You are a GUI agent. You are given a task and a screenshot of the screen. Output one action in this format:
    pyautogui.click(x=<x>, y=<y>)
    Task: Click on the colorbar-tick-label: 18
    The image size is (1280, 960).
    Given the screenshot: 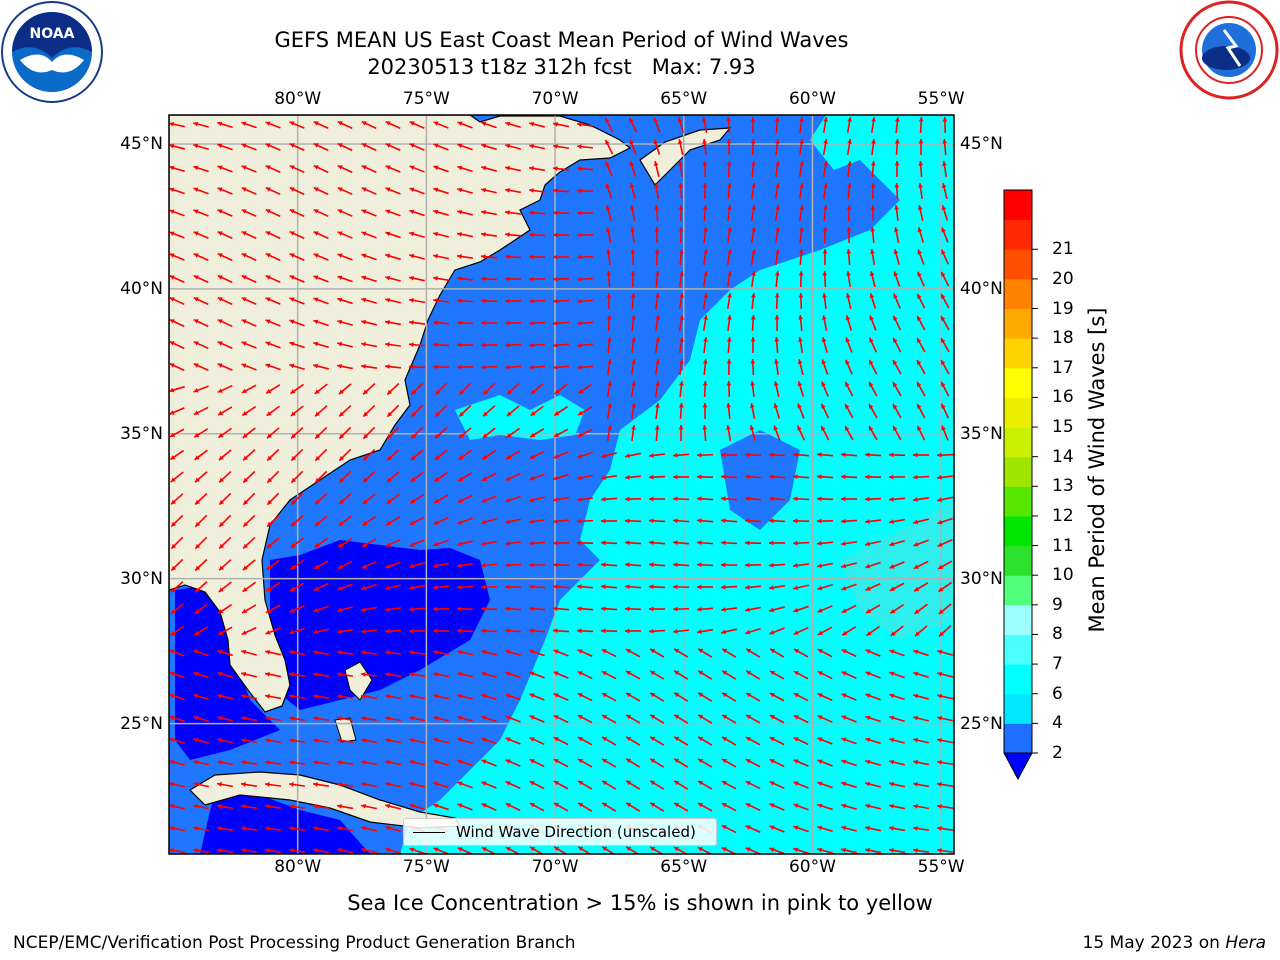 What is the action you would take?
    pyautogui.click(x=1063, y=338)
    